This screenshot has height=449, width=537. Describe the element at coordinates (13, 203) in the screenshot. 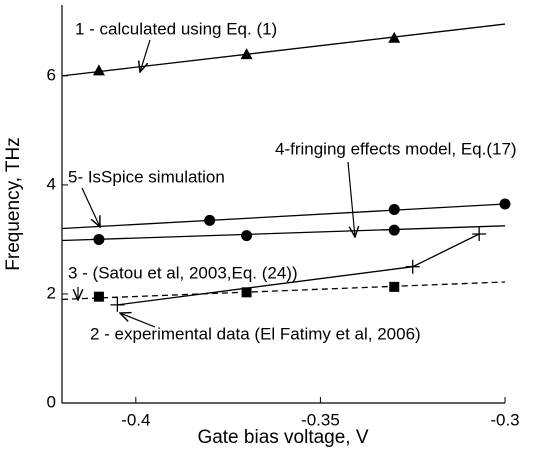

I see `y-axis-label: Frequency, THz` at that location.